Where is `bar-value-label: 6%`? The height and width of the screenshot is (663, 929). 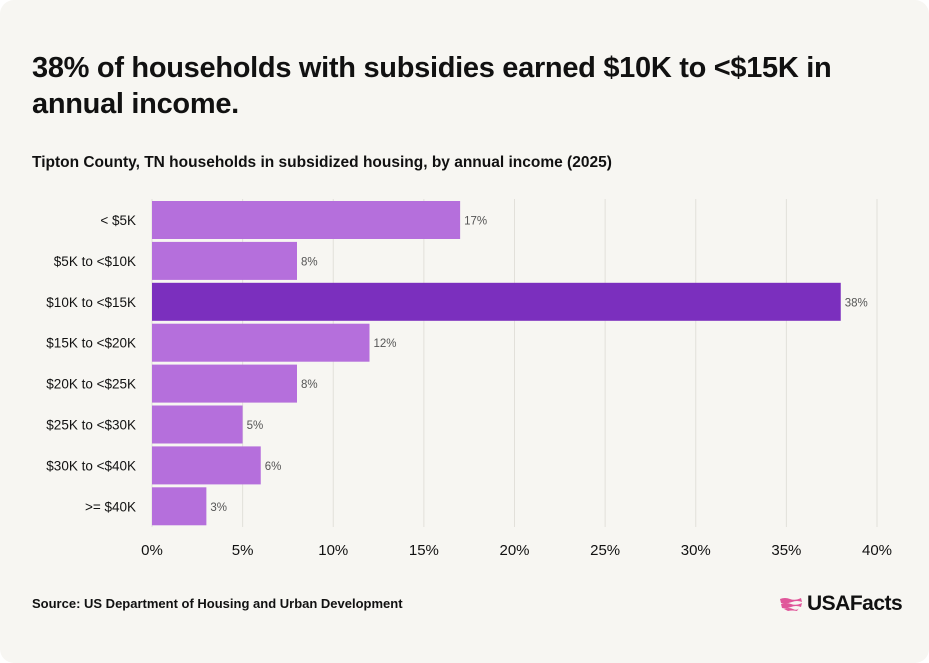 bar-value-label: 6% is located at coordinates (273, 467).